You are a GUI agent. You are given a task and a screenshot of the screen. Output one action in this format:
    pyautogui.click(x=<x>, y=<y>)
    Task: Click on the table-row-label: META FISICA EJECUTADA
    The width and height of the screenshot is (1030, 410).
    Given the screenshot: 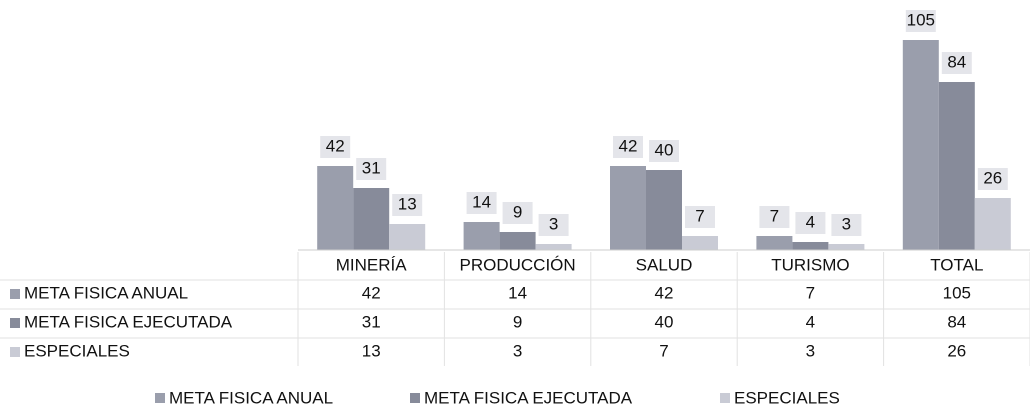 What is the action you would take?
    pyautogui.click(x=128, y=321)
    